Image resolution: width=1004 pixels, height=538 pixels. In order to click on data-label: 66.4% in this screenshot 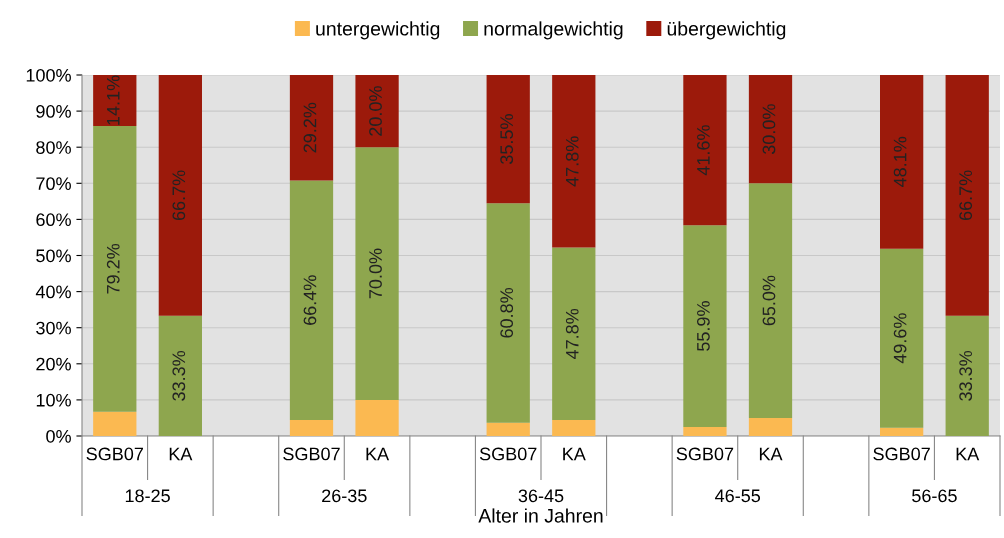, I will do `click(310, 300)`.